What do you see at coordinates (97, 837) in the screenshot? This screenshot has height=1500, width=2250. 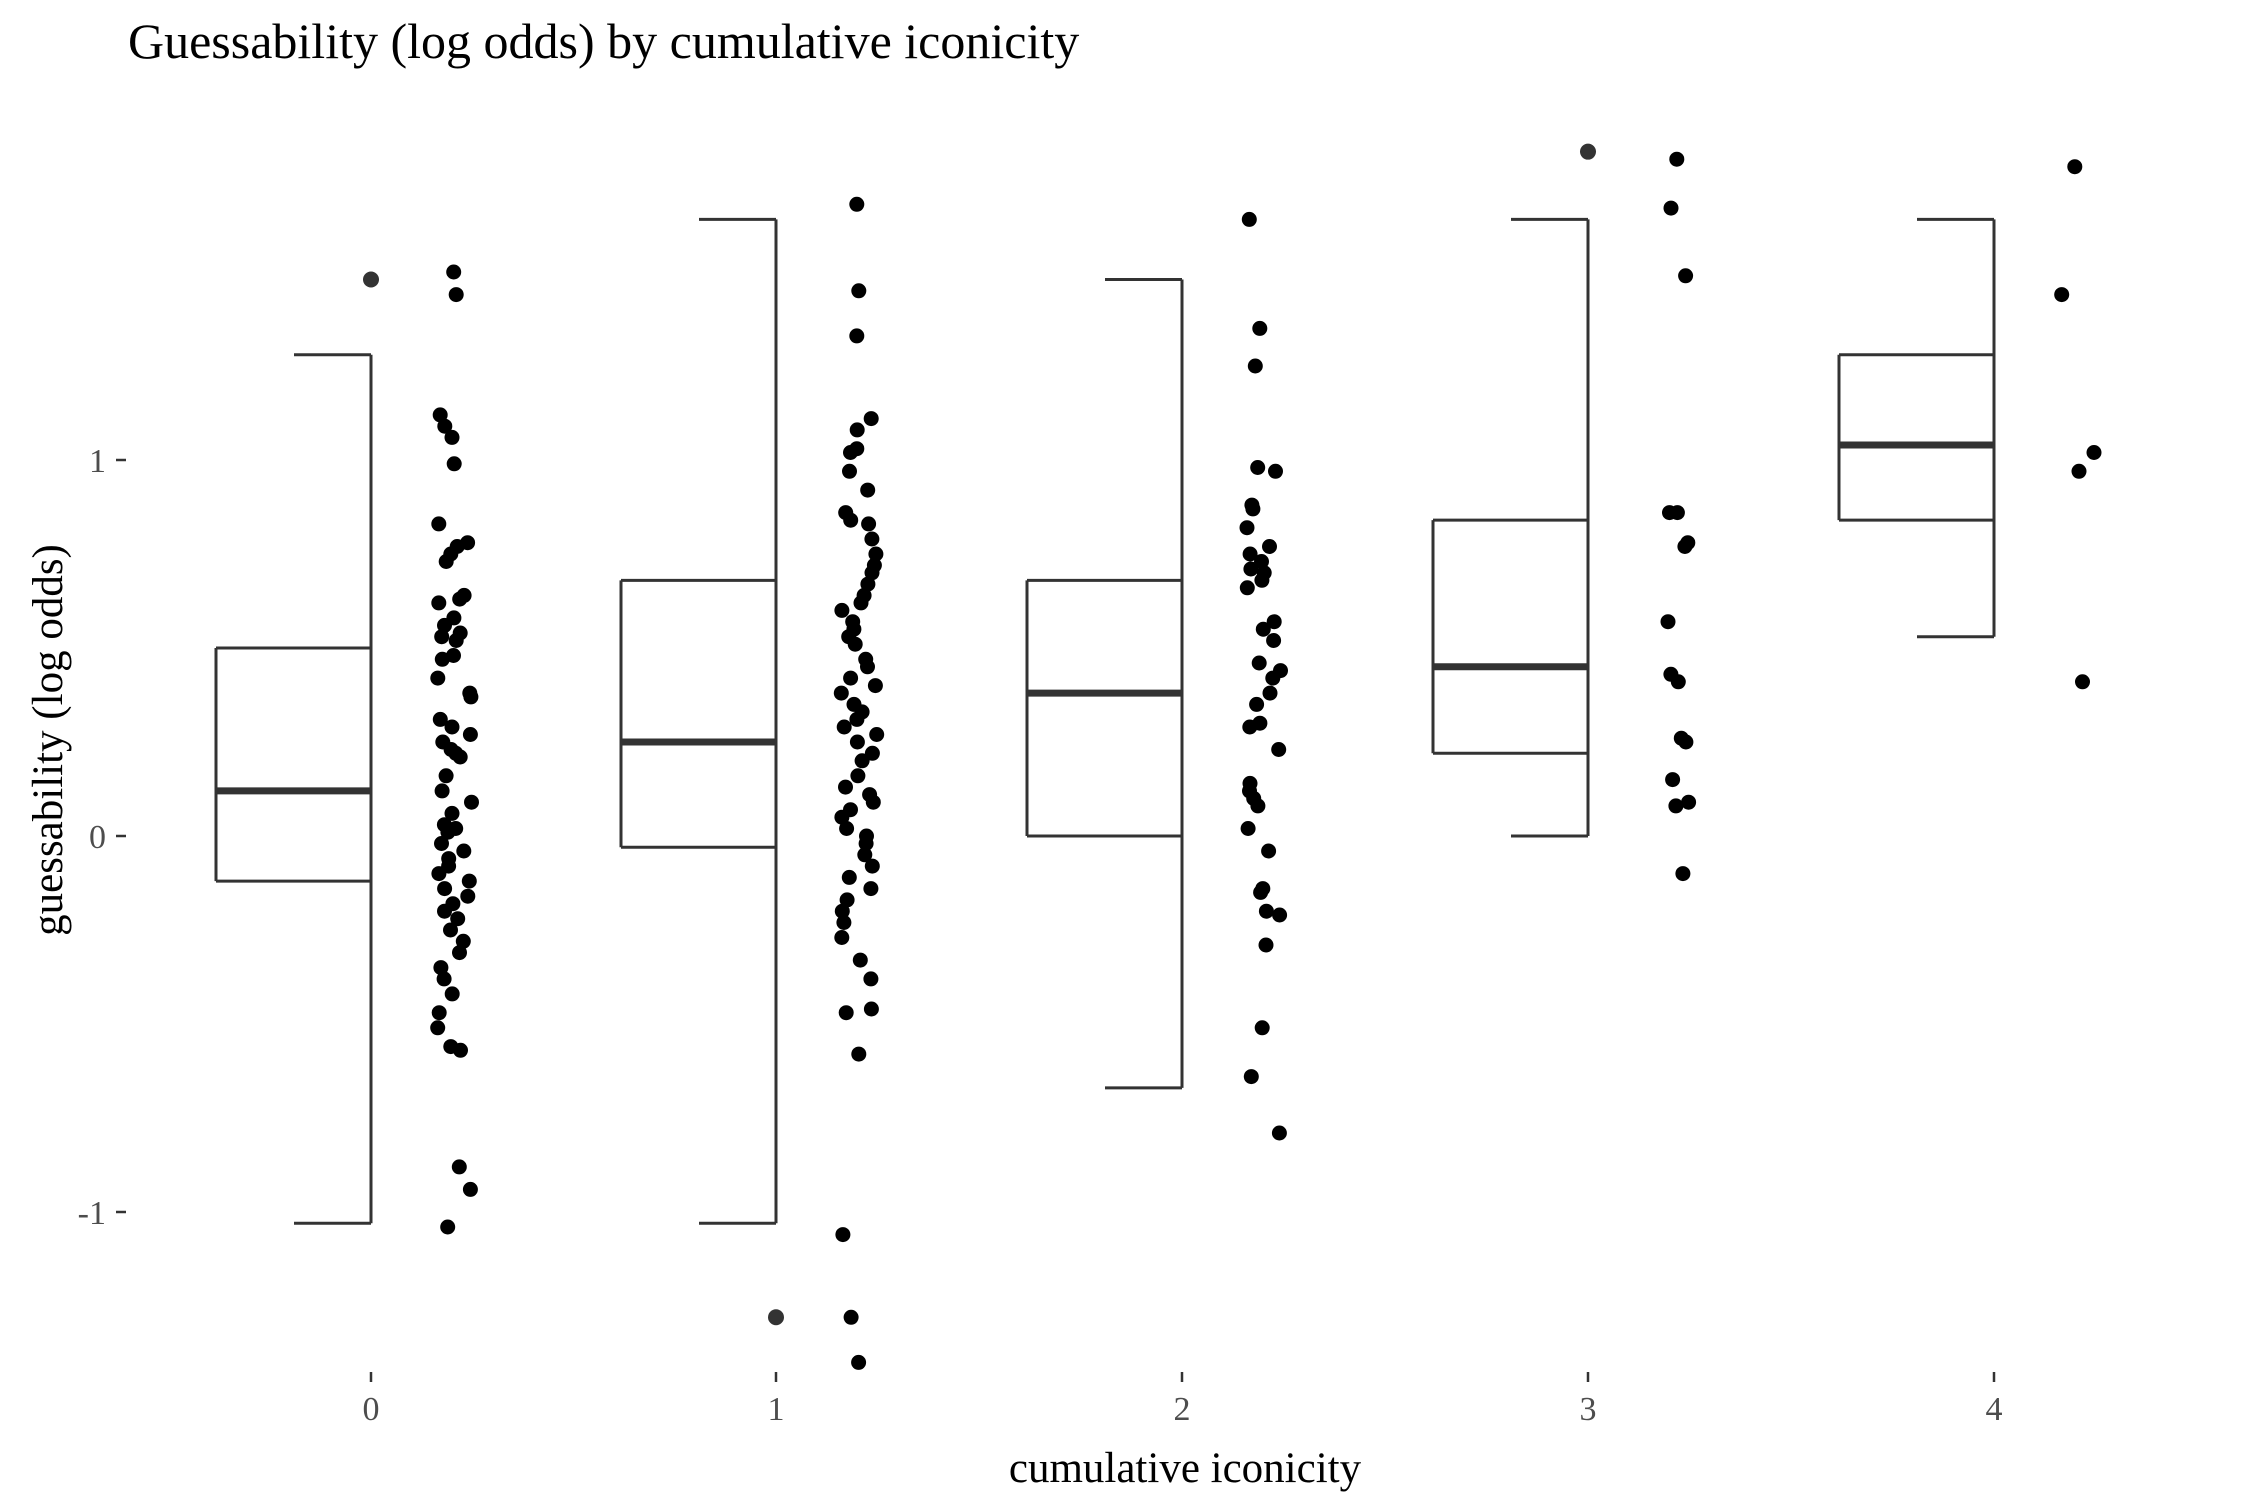 I see `y-tick-label: 0` at bounding box center [97, 837].